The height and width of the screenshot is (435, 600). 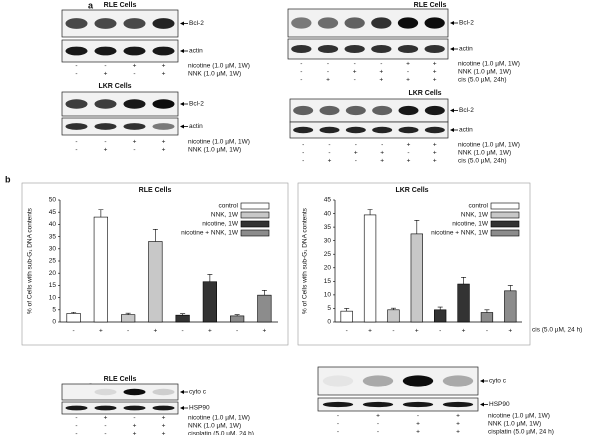 What do you see at coordinates (329, 308) in the screenshot?
I see `y-tick-label: 5` at bounding box center [329, 308].